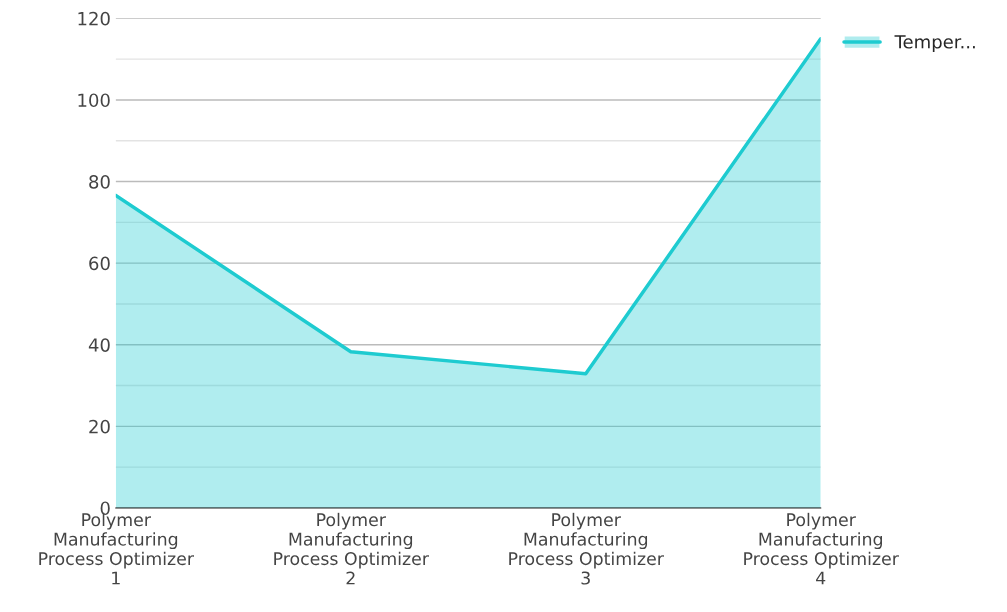 This screenshot has width=1007, height=612. Describe the element at coordinates (351, 548) in the screenshot. I see `x-tick-label: Polymer Manufacturing Process Optimizer 2` at that location.